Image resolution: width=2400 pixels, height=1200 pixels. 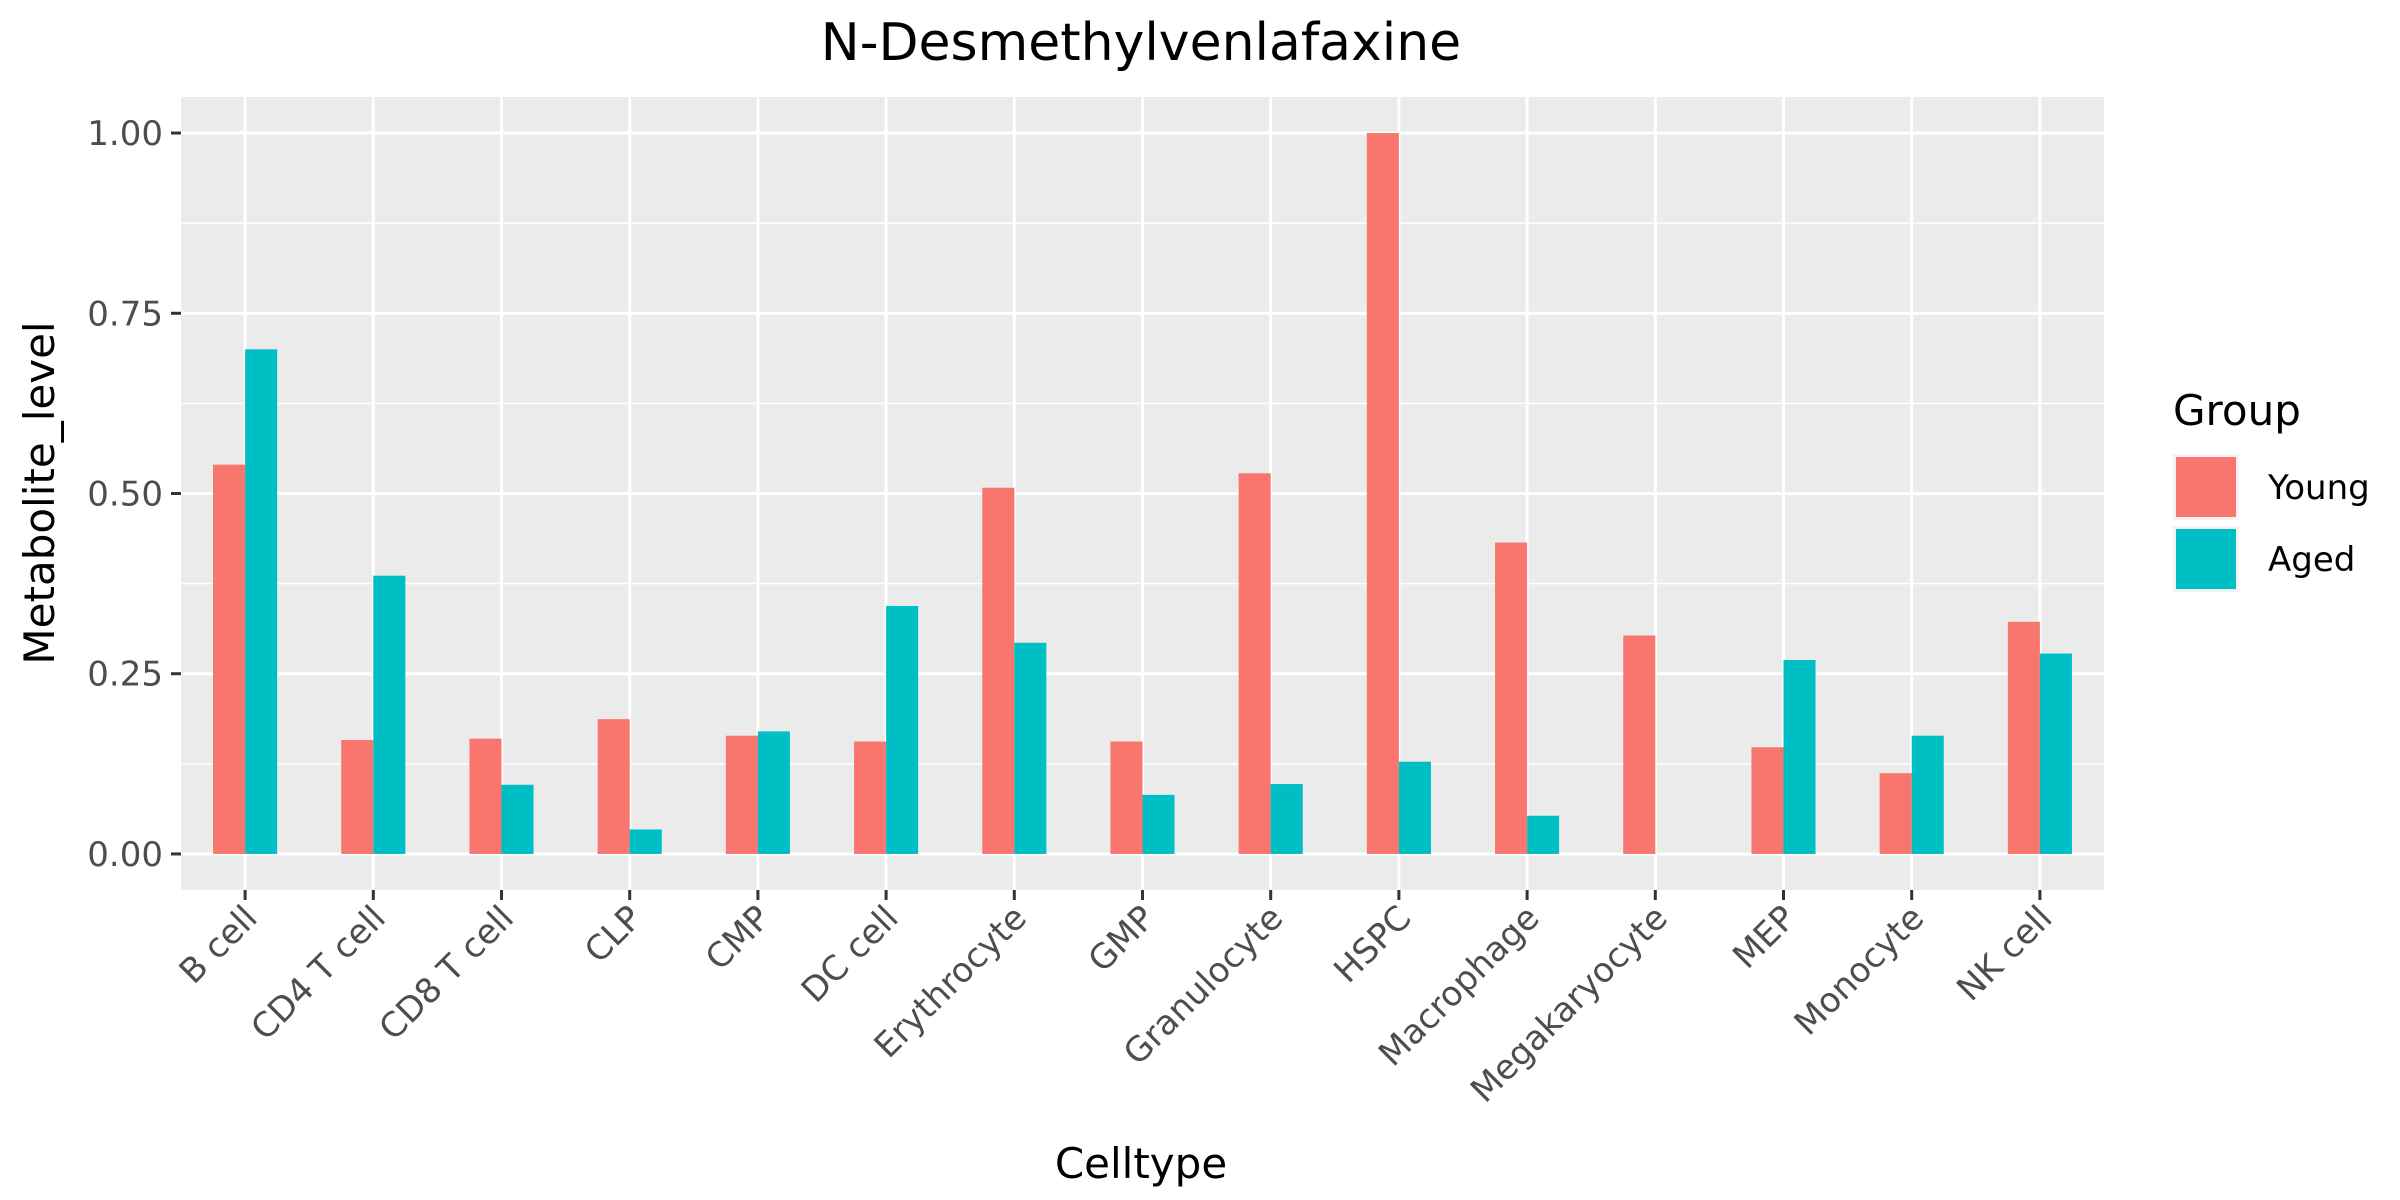 What do you see at coordinates (125, 855) in the screenshot?
I see `y-tick-label: 0.00` at bounding box center [125, 855].